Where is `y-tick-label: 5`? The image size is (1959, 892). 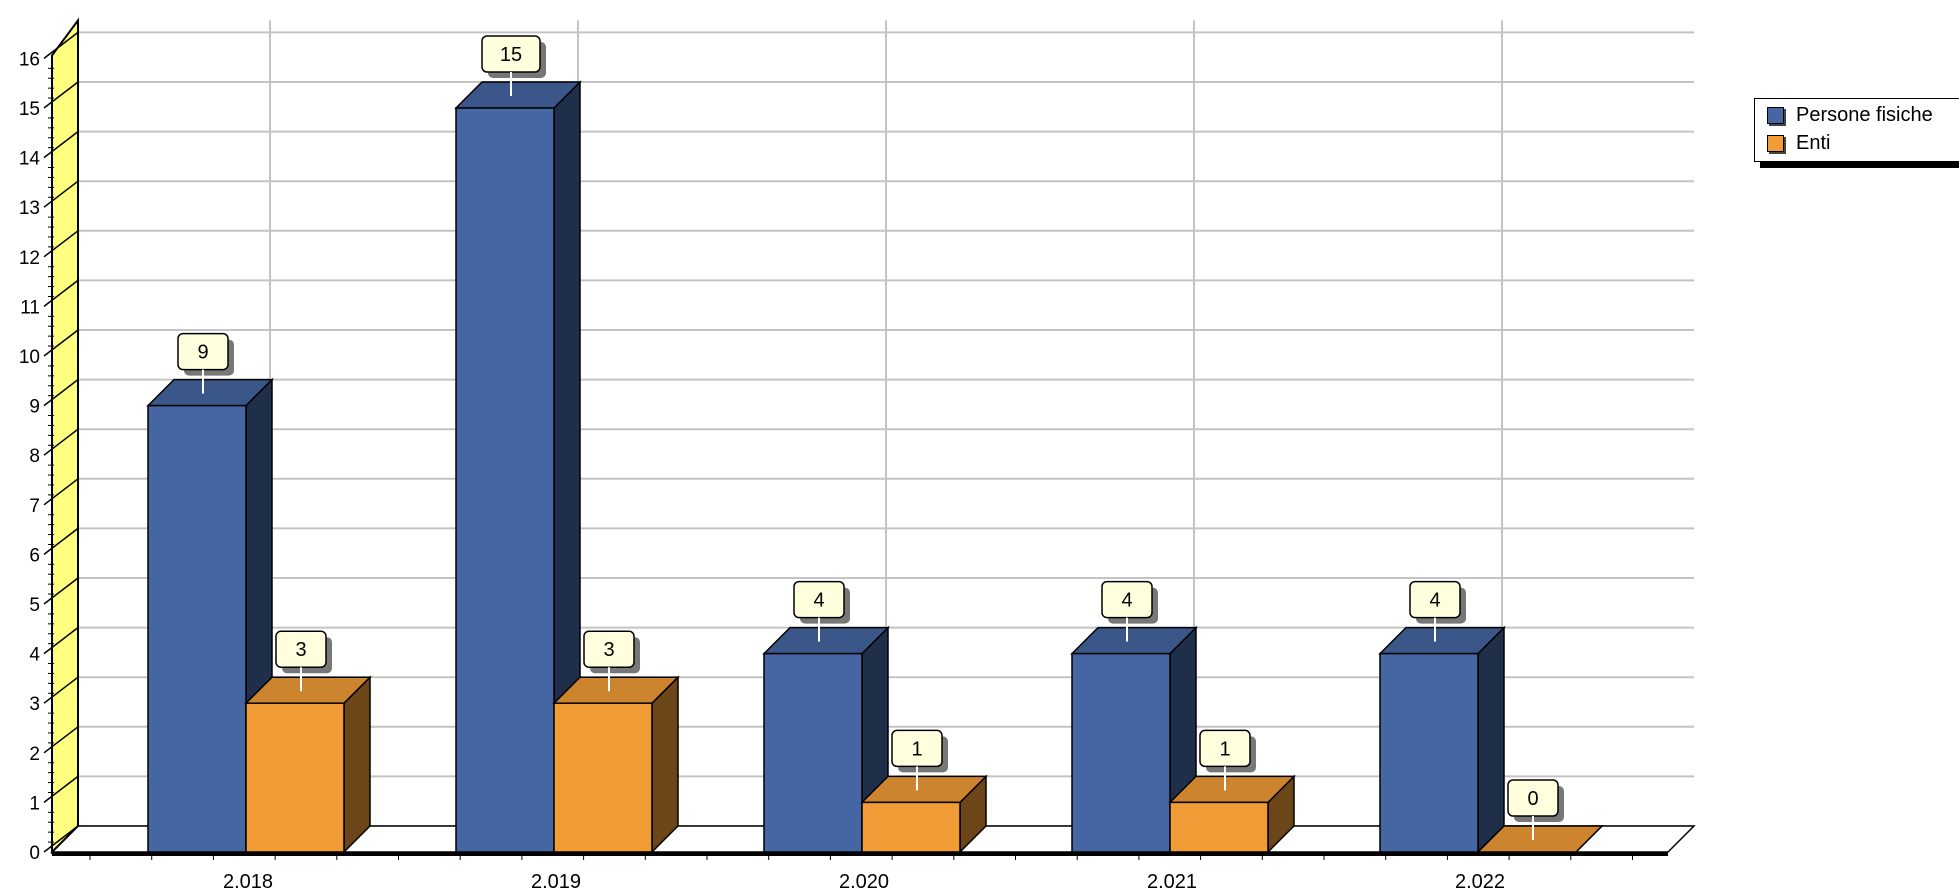
y-tick-label: 5 is located at coordinates (34, 605).